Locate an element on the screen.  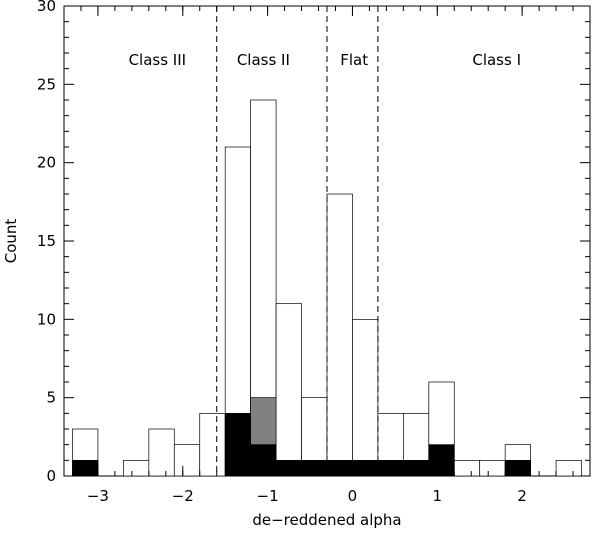
x-axis-title: de−reddened alpha is located at coordinates (326, 520).